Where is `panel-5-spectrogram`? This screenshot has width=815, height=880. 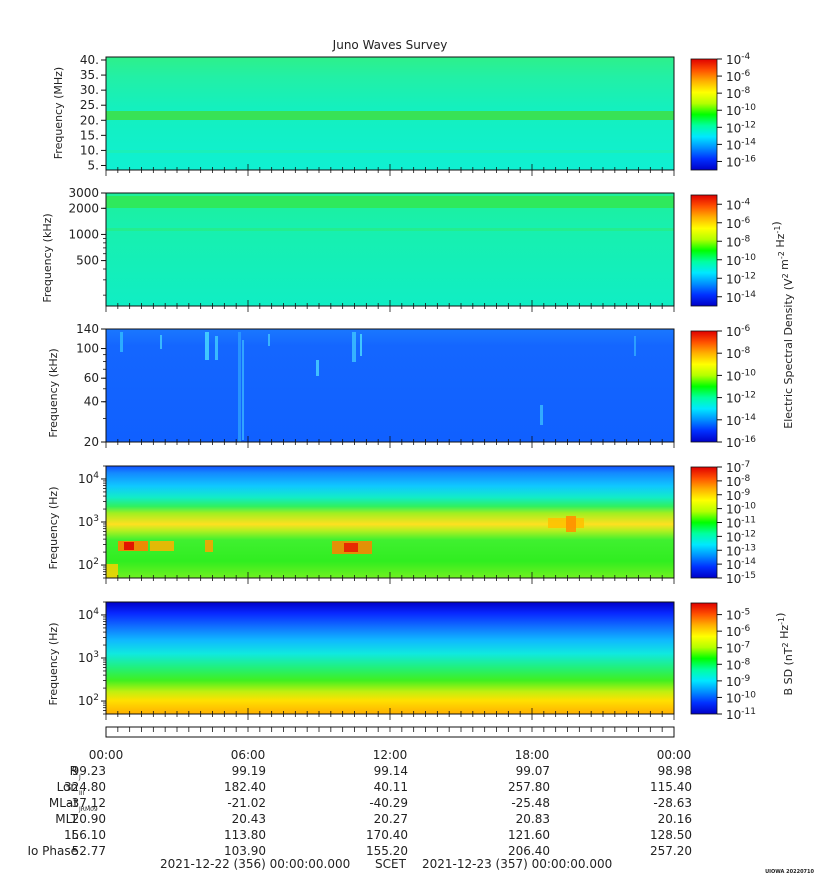
panel-5-spectrogram is located at coordinates (390, 658).